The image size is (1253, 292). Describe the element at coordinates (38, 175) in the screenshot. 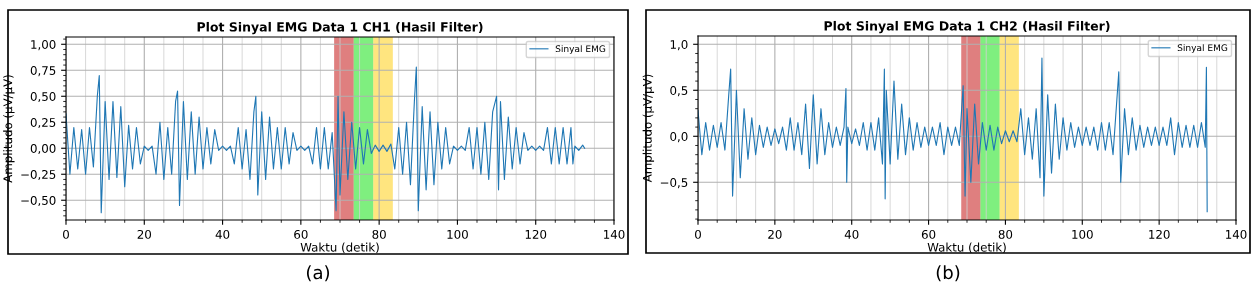

I see `y-tick-label: −0,25` at that location.